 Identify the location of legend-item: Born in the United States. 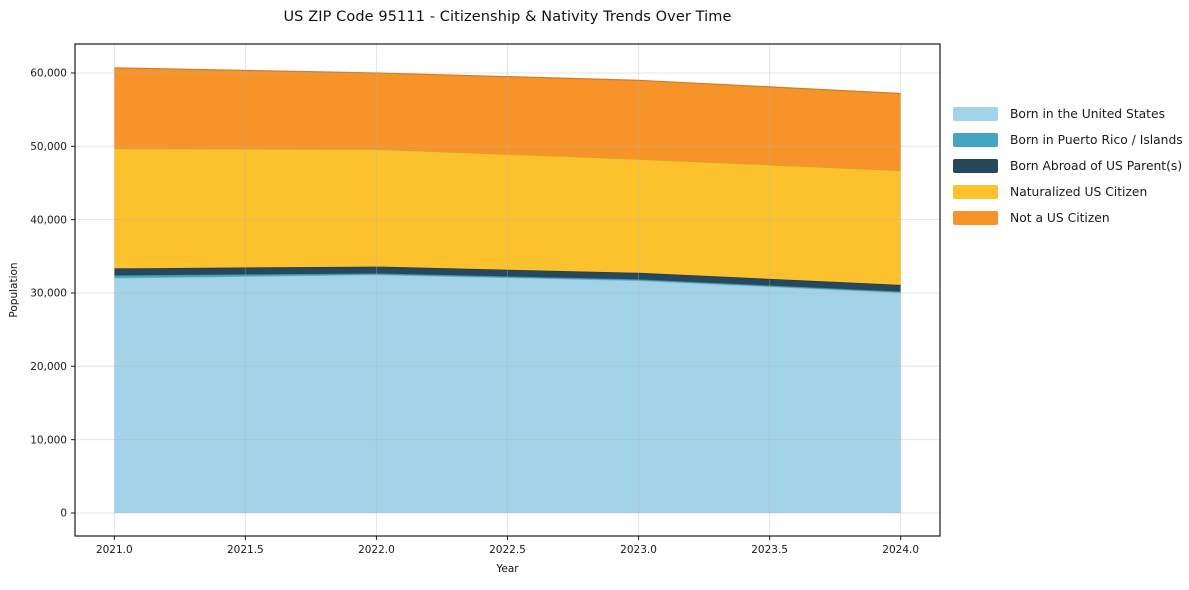
(1068, 114).